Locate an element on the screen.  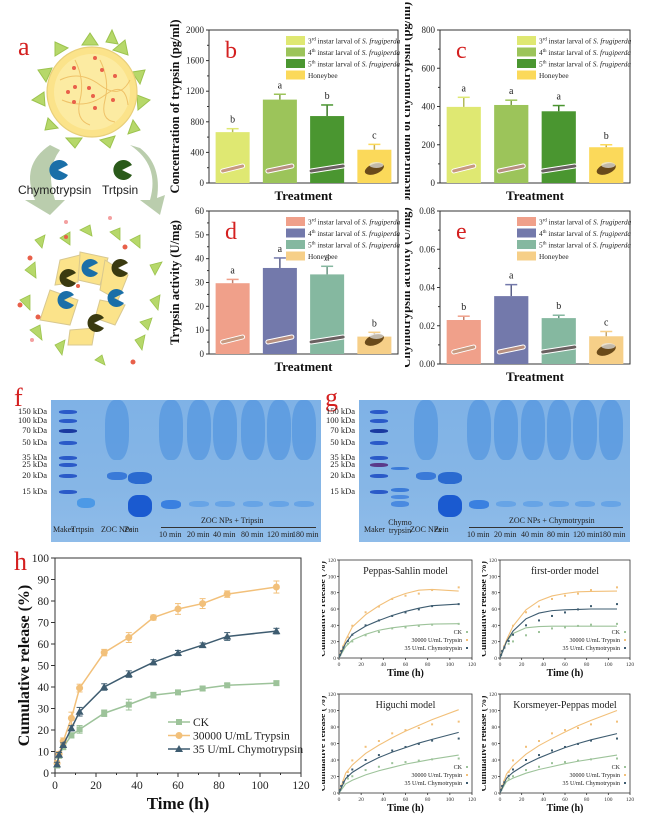
y-tick-label: 1600 is located at coordinates (195, 61).